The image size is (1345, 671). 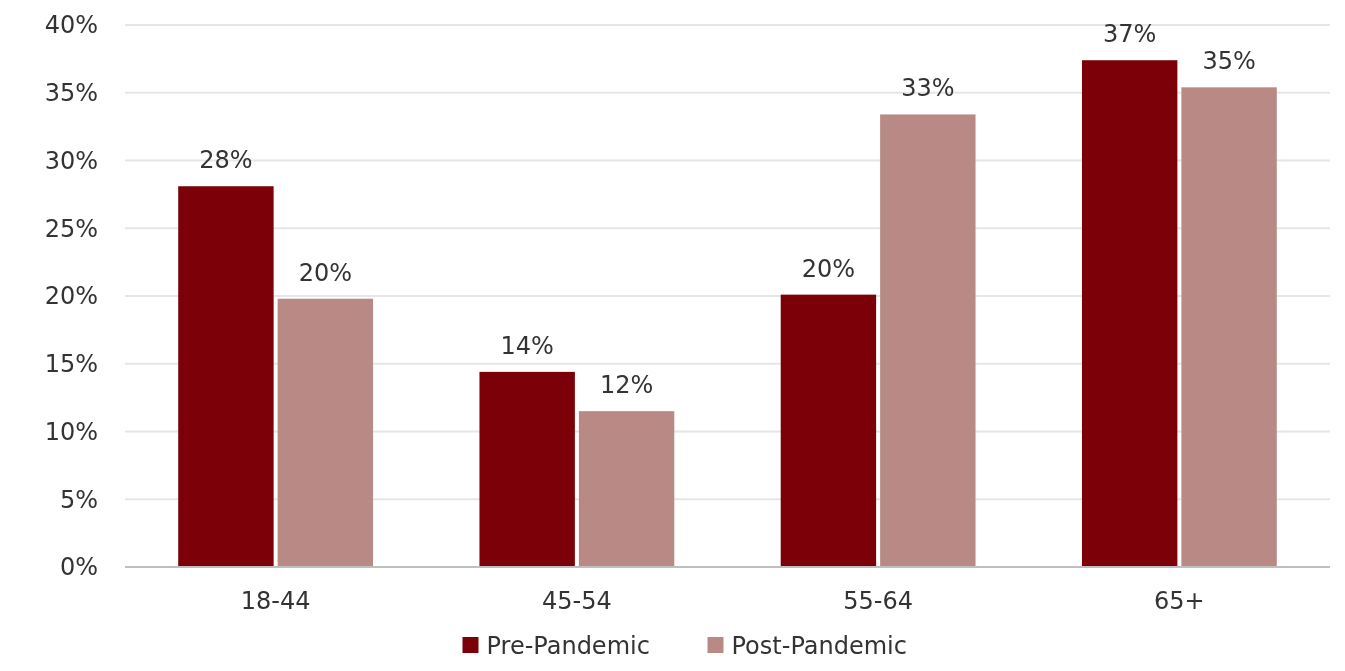 I want to click on y-tick-label: 10%, so click(x=71, y=431).